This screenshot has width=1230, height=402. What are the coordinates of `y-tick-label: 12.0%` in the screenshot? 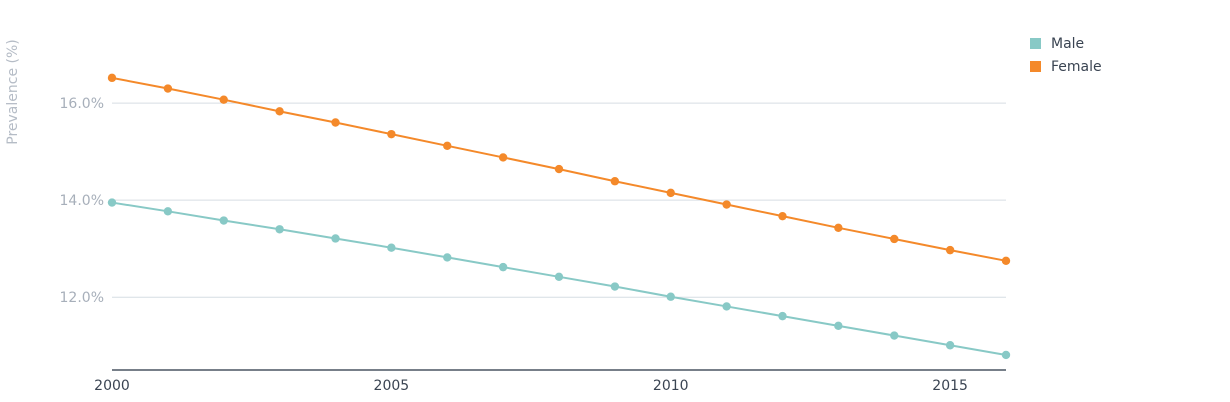 It's located at (82, 298).